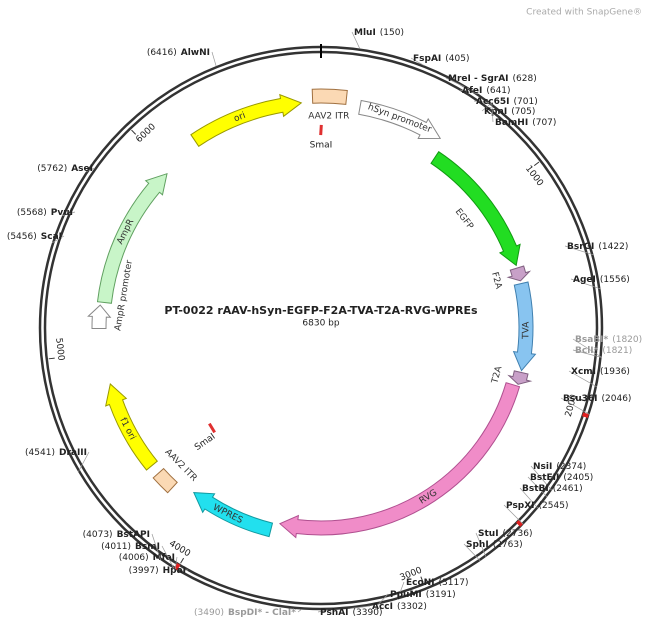 This screenshot has height=623, width=650. What do you see at coordinates (399, 118) in the screenshot?
I see `feature-label: hSyn promoter` at bounding box center [399, 118].